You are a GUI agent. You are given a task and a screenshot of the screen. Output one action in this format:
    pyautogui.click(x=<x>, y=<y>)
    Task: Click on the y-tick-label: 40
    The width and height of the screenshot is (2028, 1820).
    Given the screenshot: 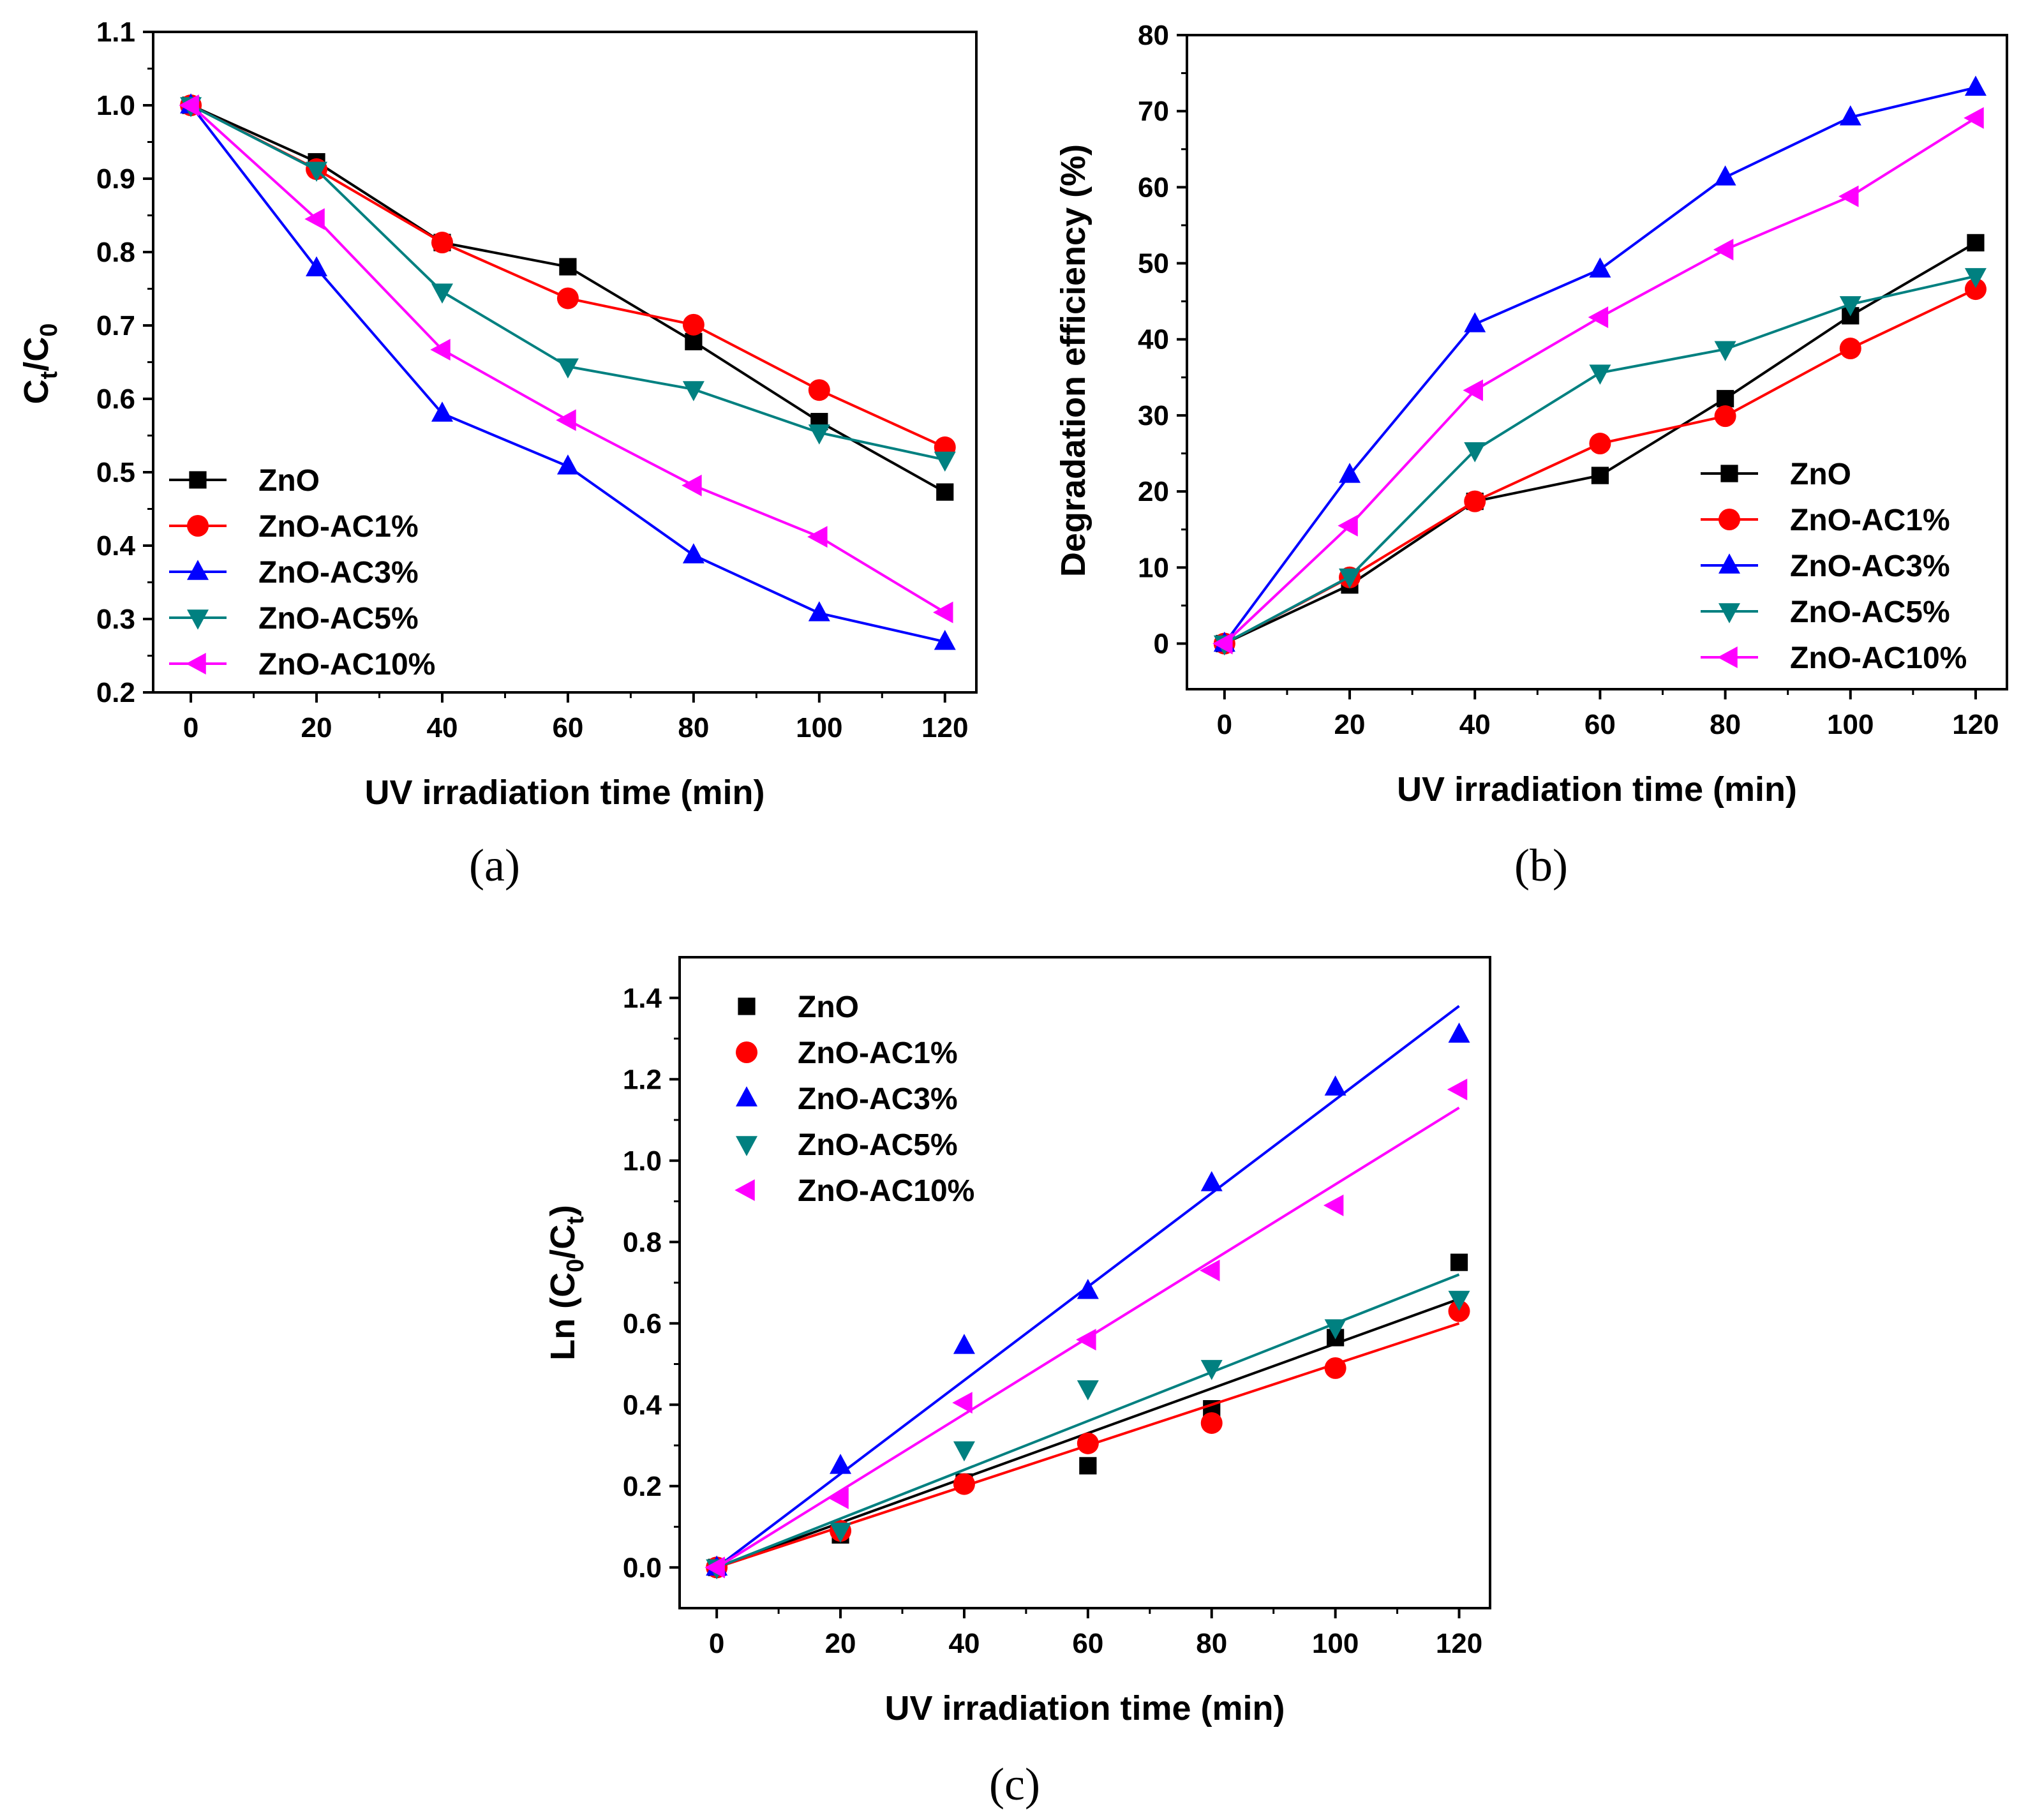 What is the action you would take?
    pyautogui.click(x=1153, y=339)
    